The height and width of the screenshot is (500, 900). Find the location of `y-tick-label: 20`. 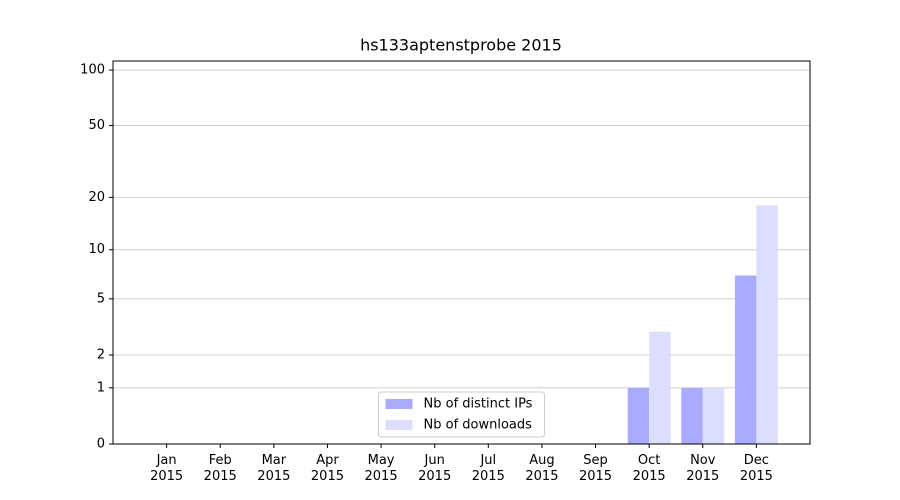

y-tick-label: 20 is located at coordinates (96, 197).